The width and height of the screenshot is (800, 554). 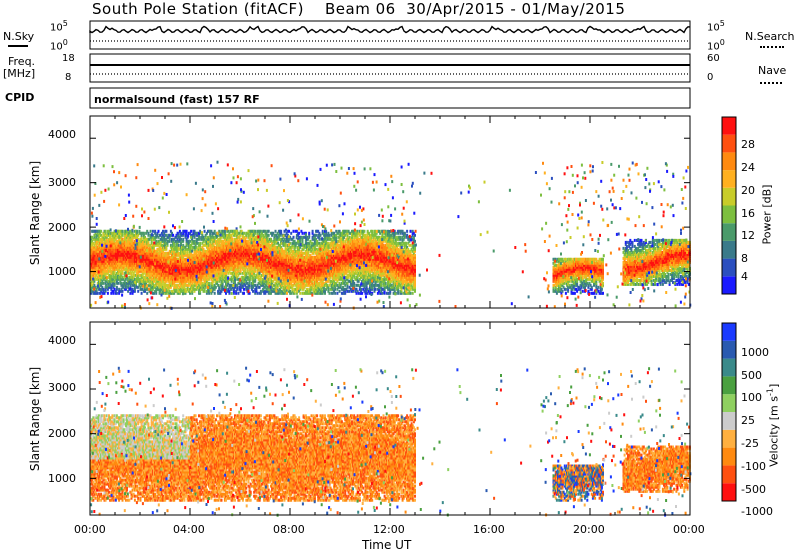 I want to click on nsky-panel, so click(x=390, y=35).